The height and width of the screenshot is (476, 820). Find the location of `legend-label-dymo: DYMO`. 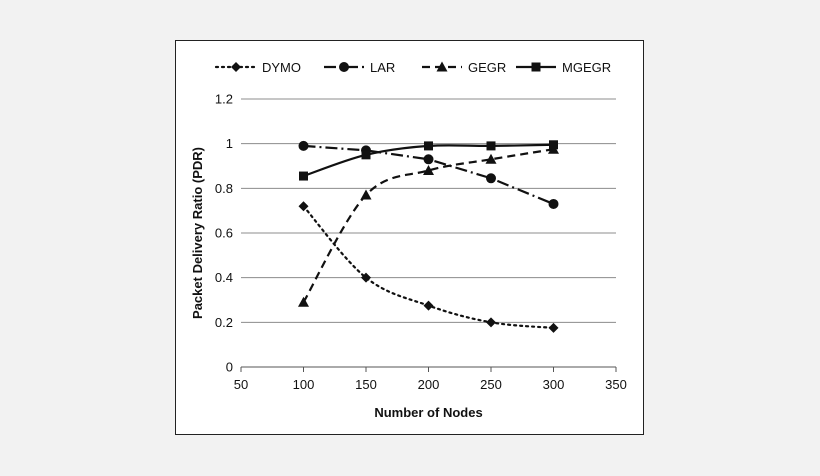

legend-label-dymo: DYMO is located at coordinates (281, 67).